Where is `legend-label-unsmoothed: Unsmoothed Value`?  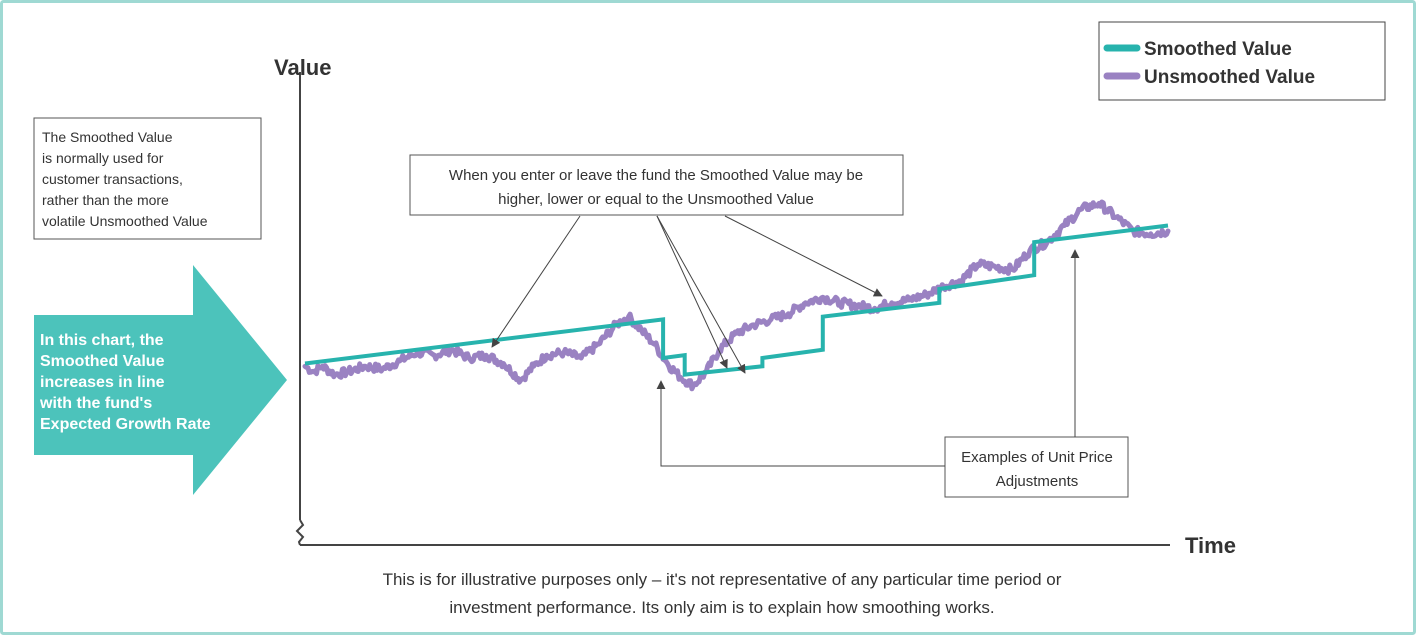
legend-label-unsmoothed: Unsmoothed Value is located at coordinates (1229, 77).